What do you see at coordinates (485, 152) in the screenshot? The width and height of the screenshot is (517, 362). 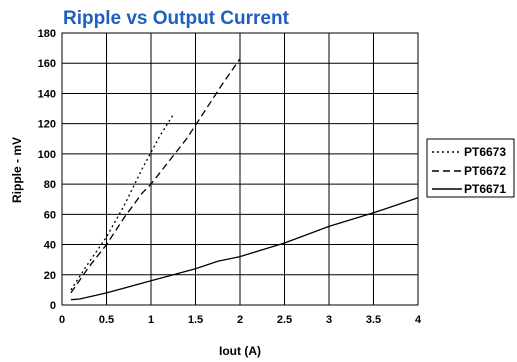 I see `legend-label-pt6673: PT6673` at bounding box center [485, 152].